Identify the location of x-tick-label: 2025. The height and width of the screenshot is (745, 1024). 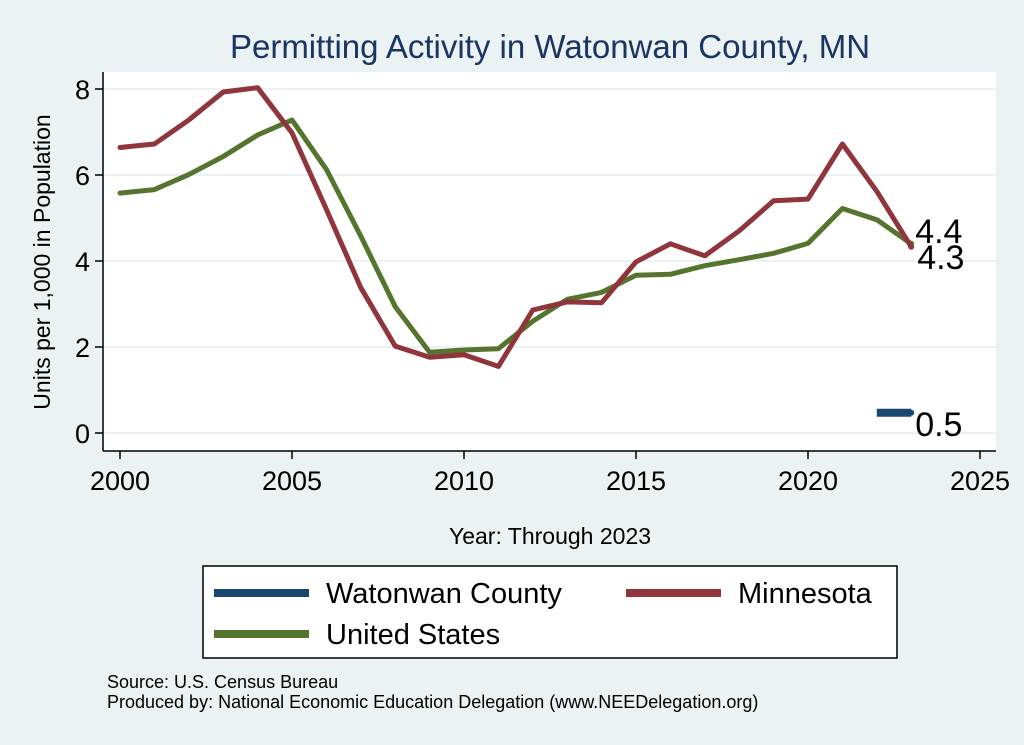
(980, 481).